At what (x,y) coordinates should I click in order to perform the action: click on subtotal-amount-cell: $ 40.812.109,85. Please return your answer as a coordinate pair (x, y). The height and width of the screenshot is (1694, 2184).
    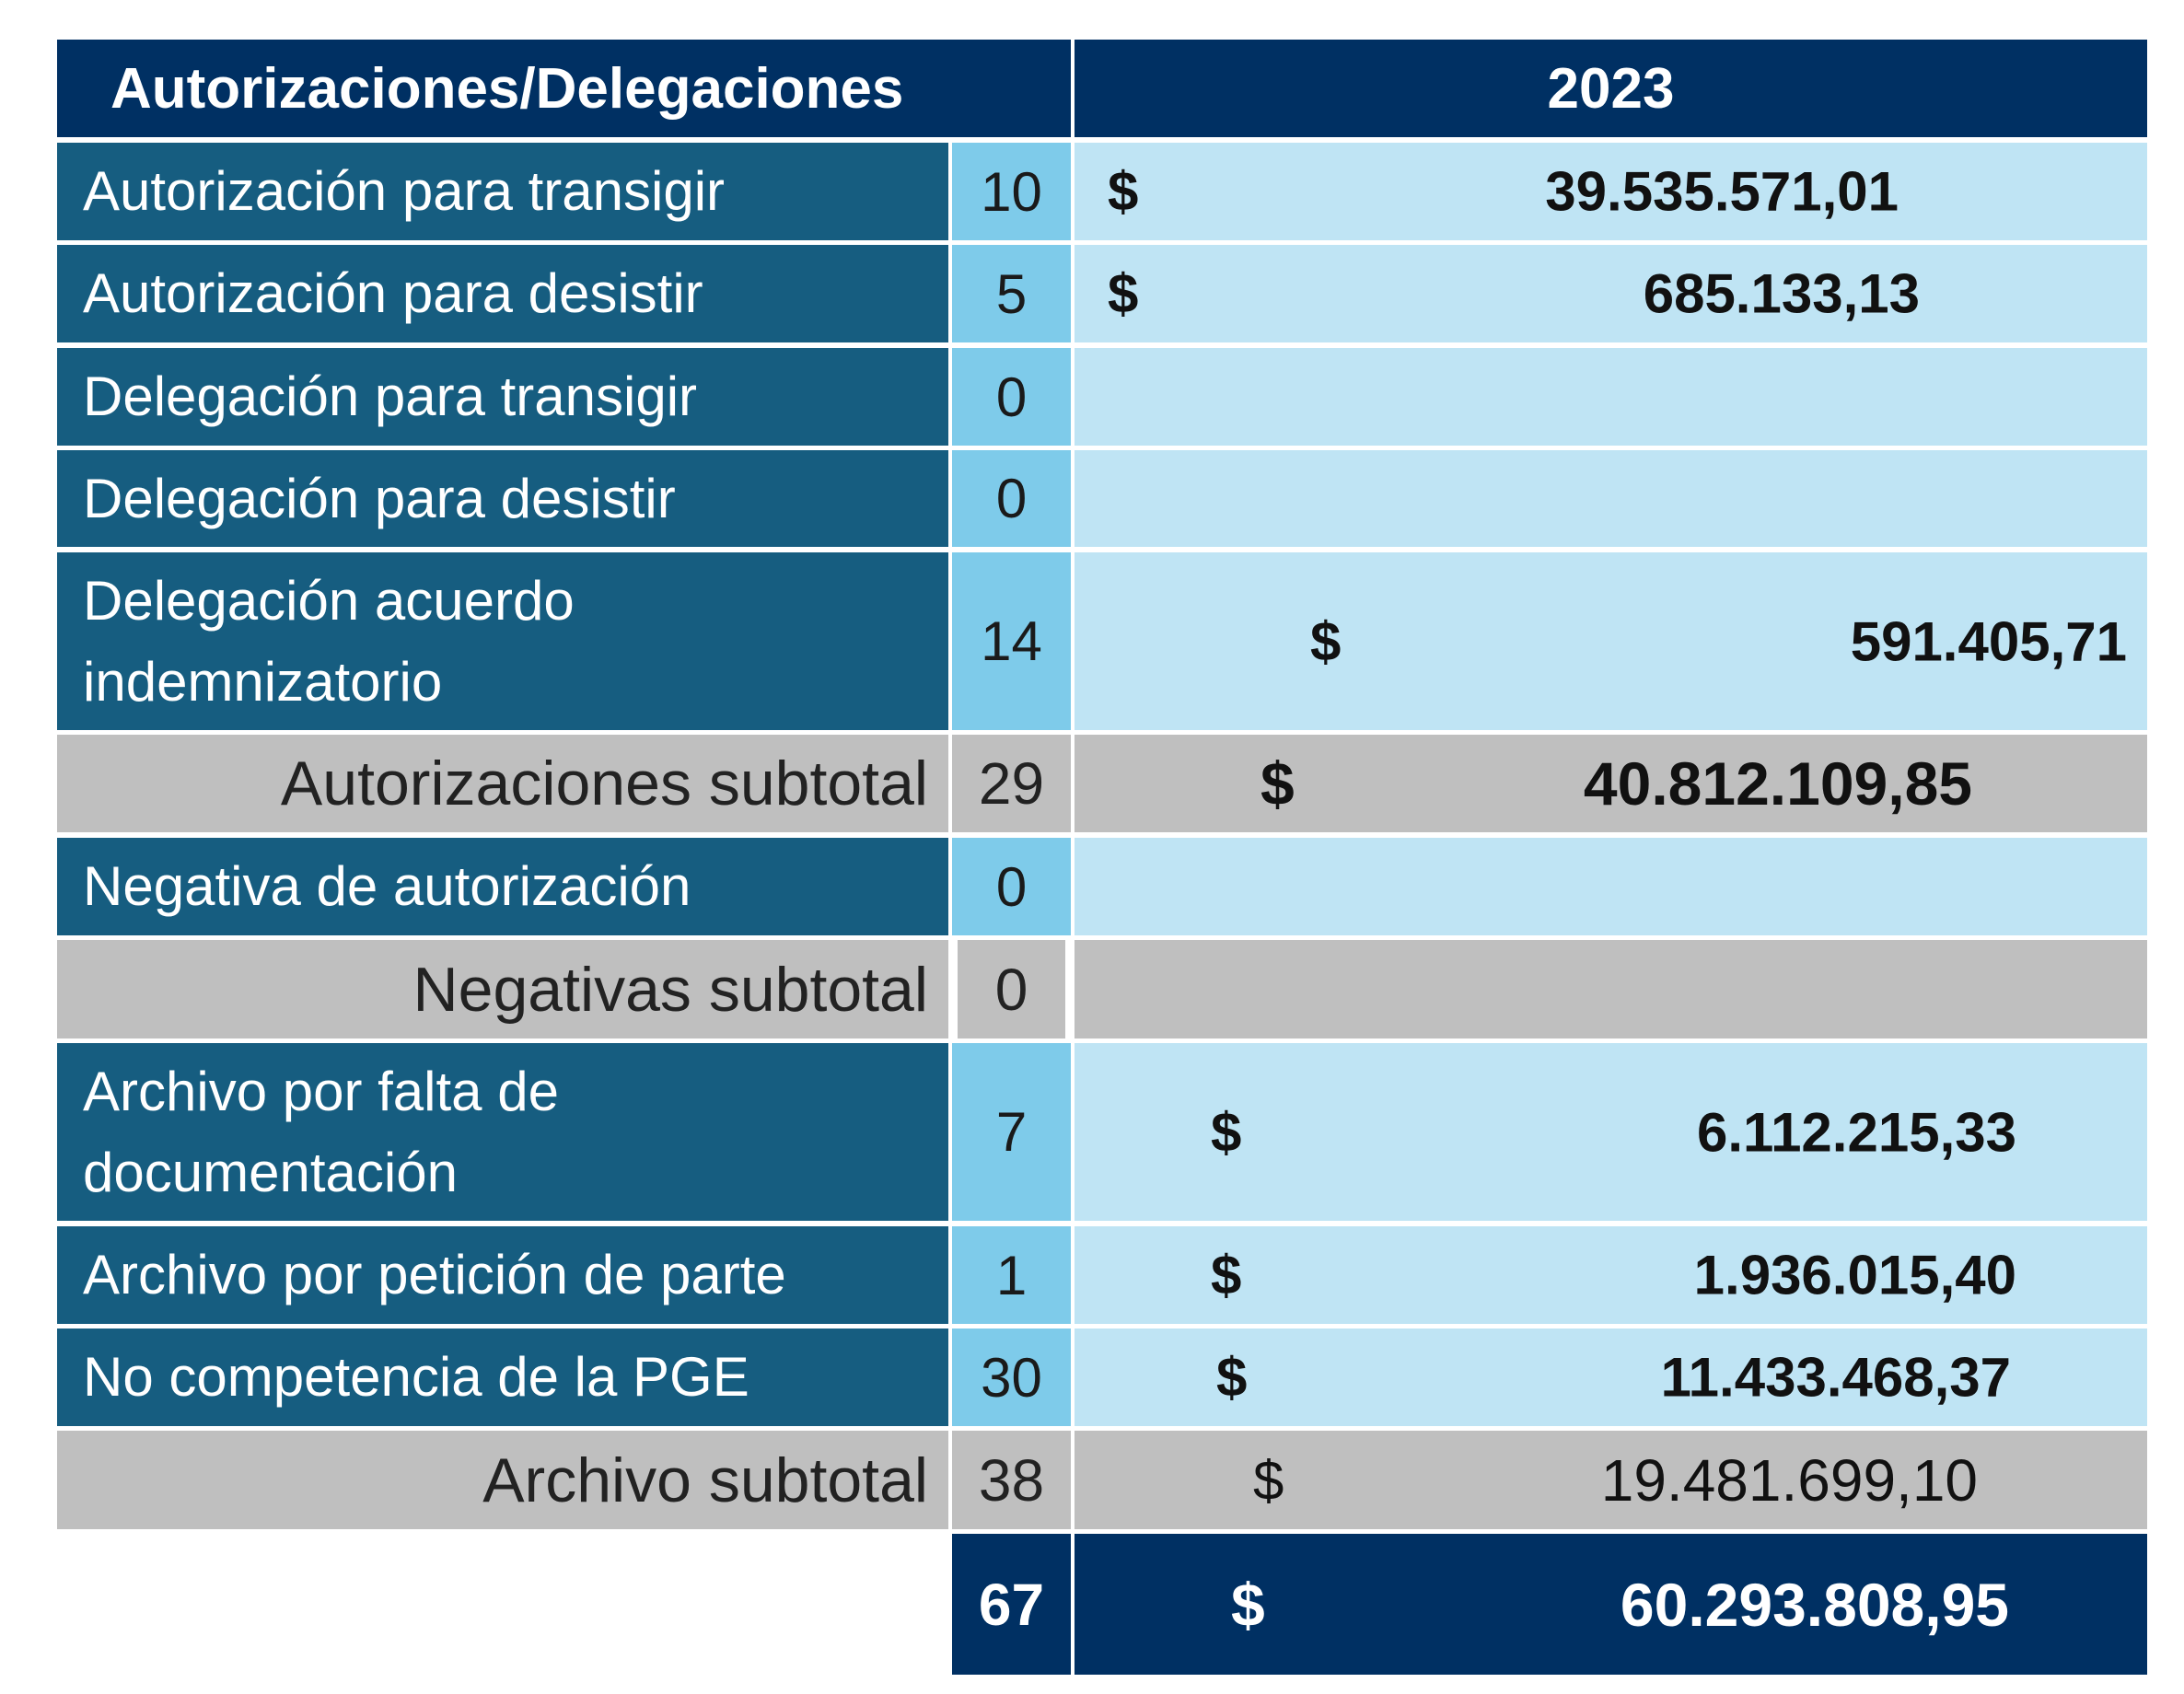
    Looking at the image, I should click on (1611, 783).